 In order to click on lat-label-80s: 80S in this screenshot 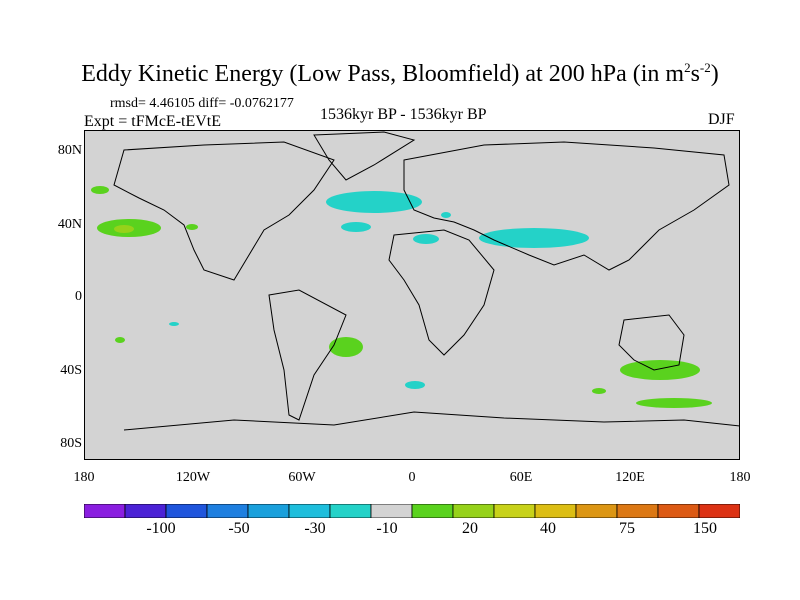, I will do `click(71, 443)`.